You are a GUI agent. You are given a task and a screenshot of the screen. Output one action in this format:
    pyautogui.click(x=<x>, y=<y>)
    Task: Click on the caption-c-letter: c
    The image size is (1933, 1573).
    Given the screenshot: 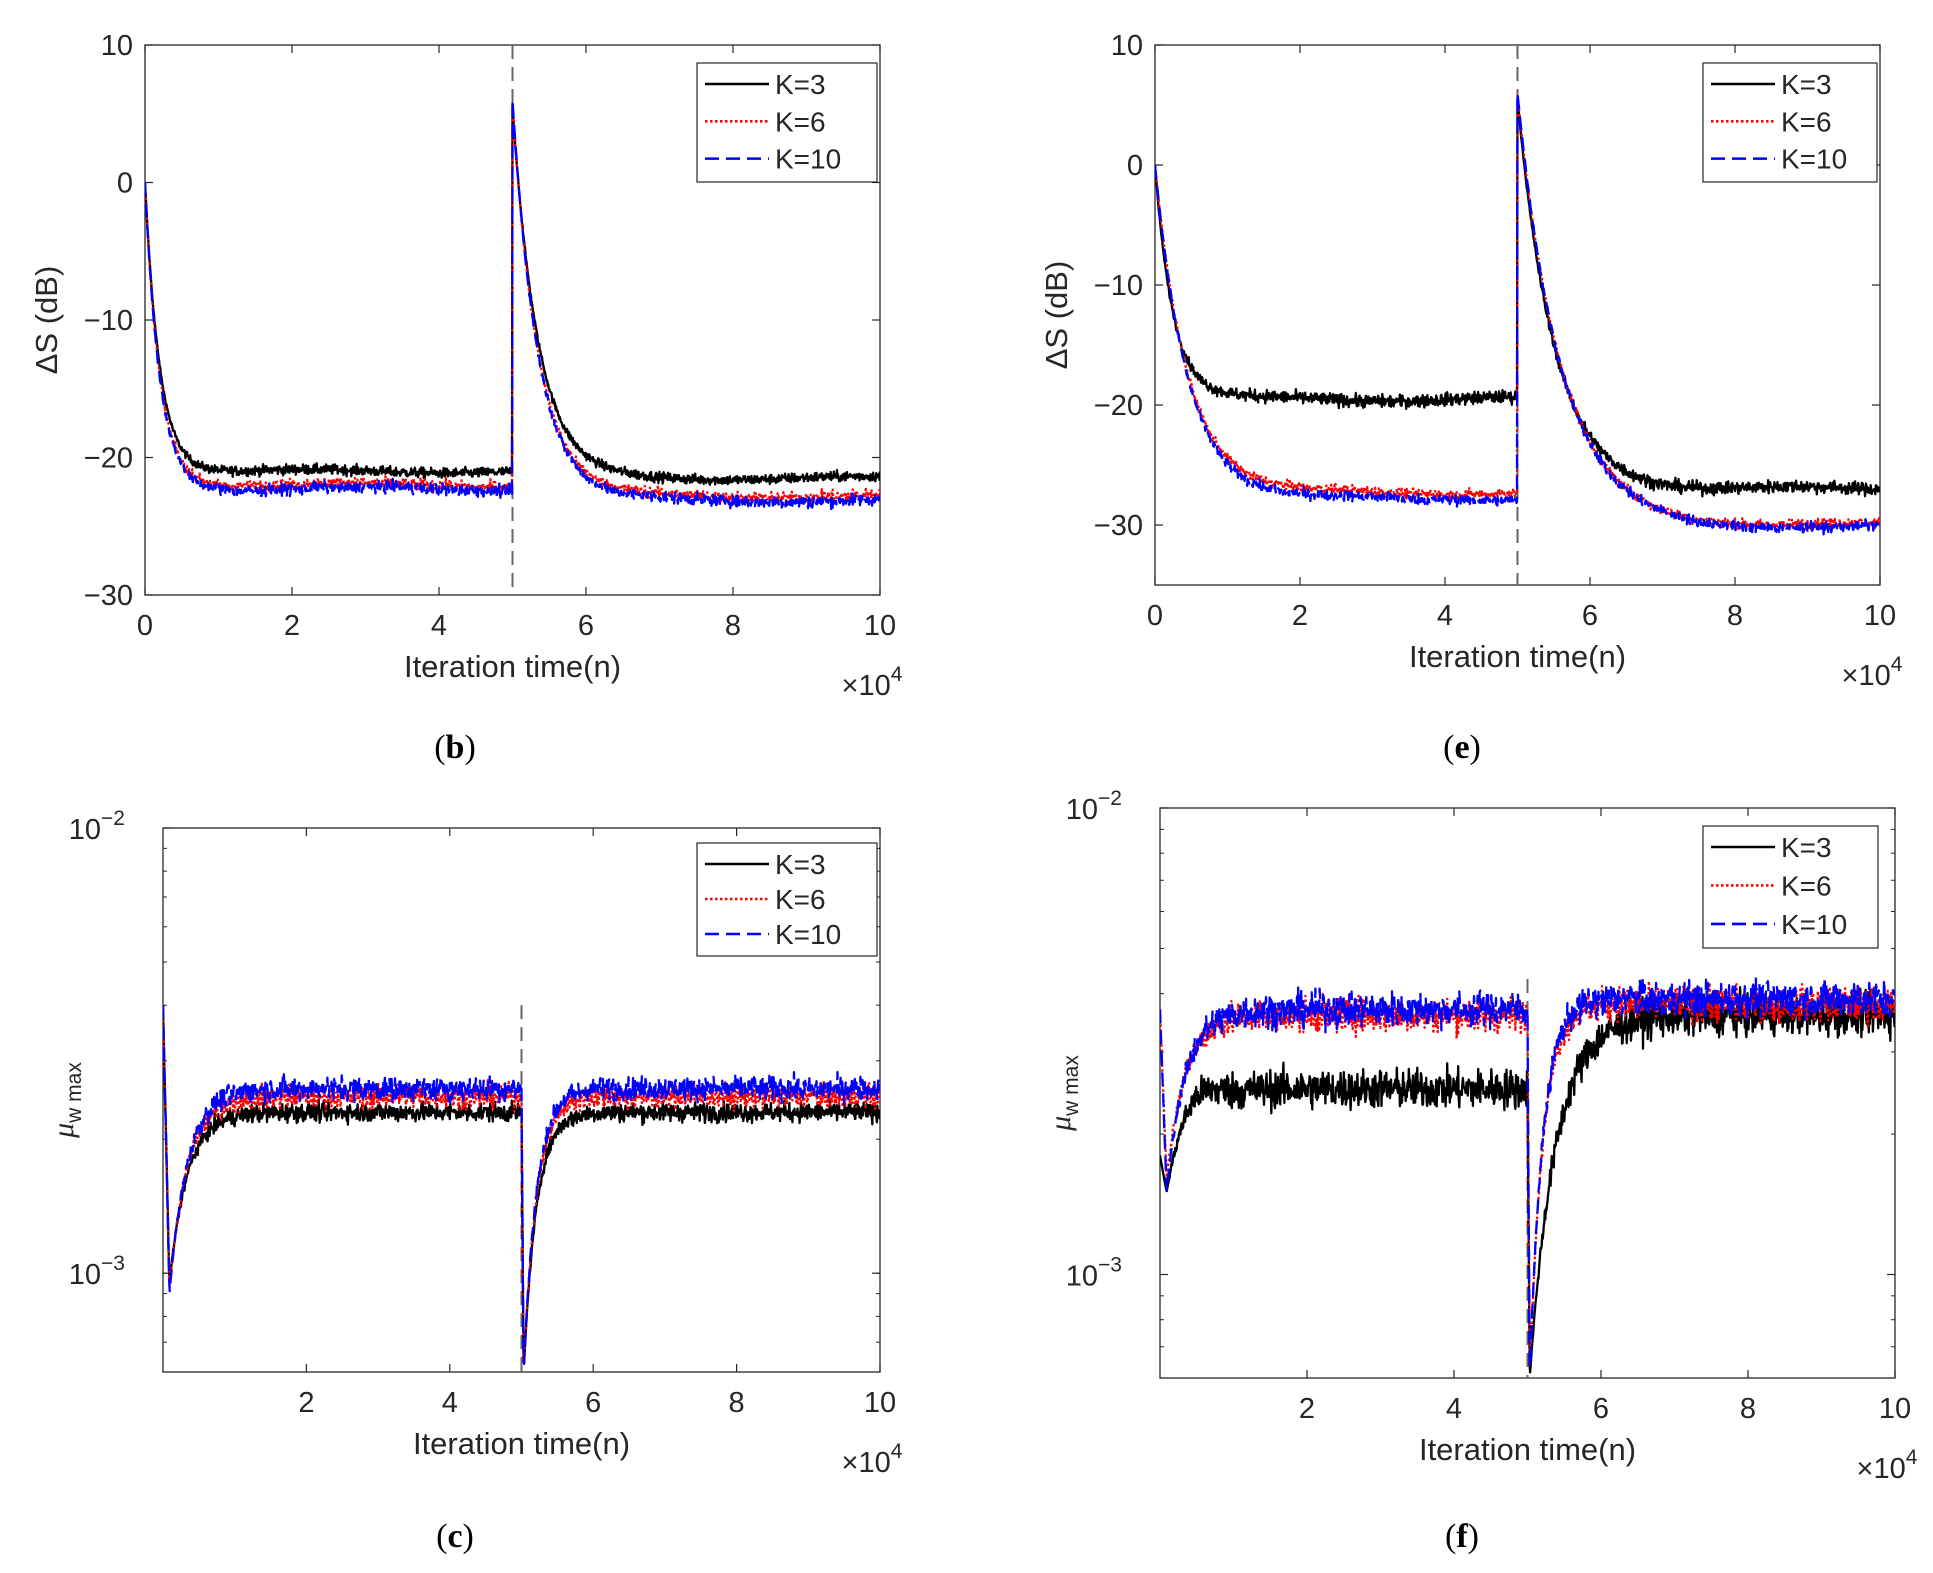 What is the action you would take?
    pyautogui.click(x=454, y=1536)
    